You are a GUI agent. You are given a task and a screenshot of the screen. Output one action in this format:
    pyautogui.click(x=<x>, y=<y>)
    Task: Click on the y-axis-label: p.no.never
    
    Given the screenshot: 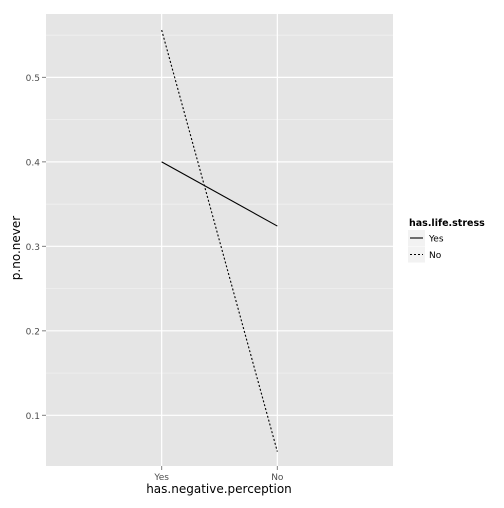 What is the action you would take?
    pyautogui.click(x=16, y=248)
    